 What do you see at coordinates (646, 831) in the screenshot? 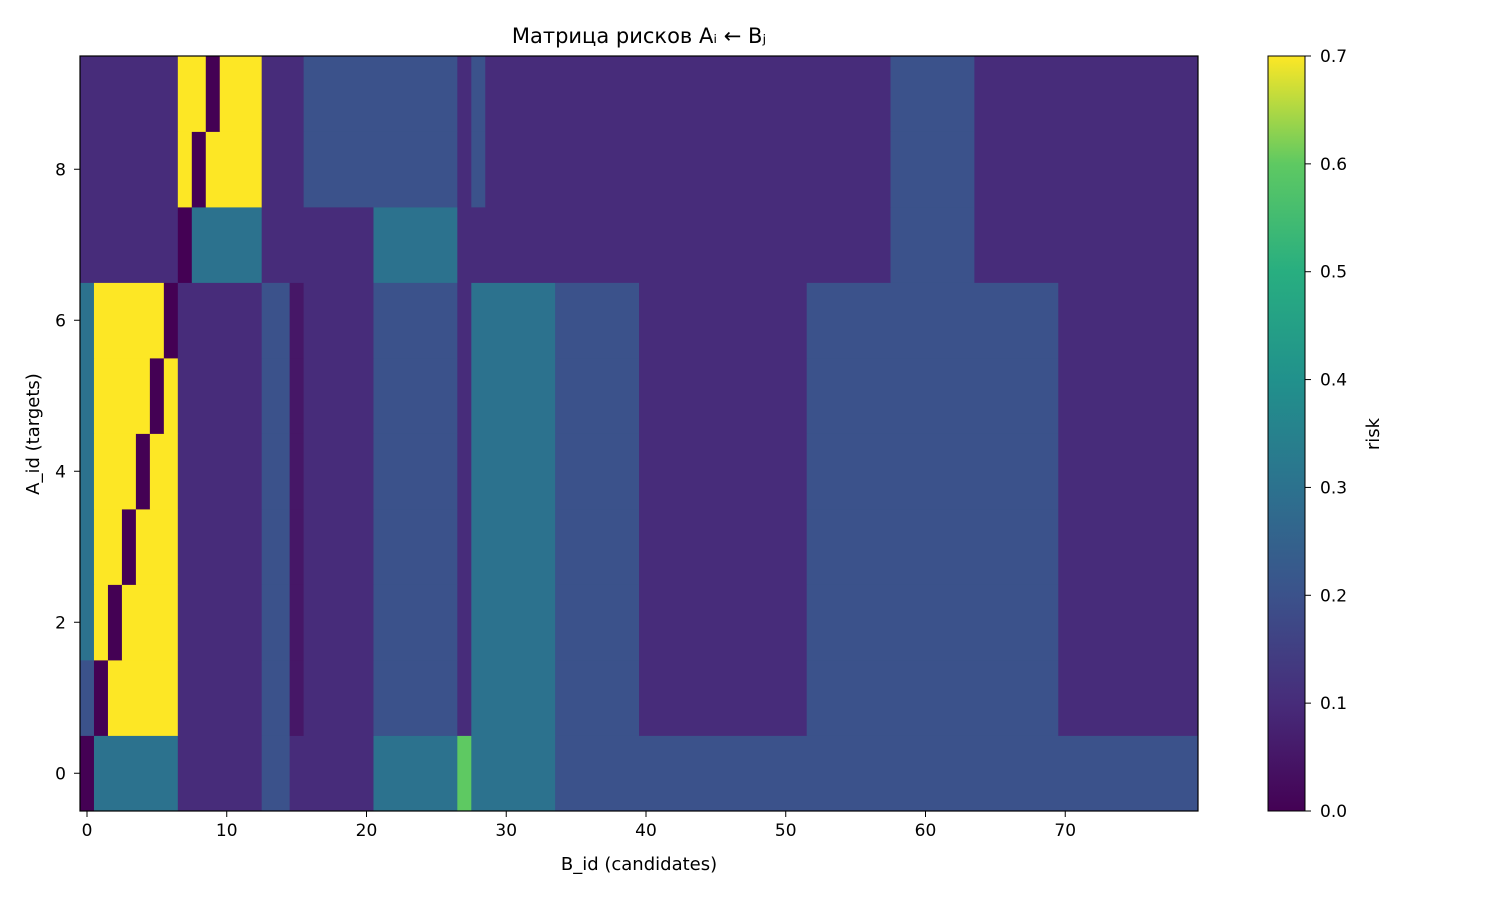
I see `x-tick-label: 40` at bounding box center [646, 831].